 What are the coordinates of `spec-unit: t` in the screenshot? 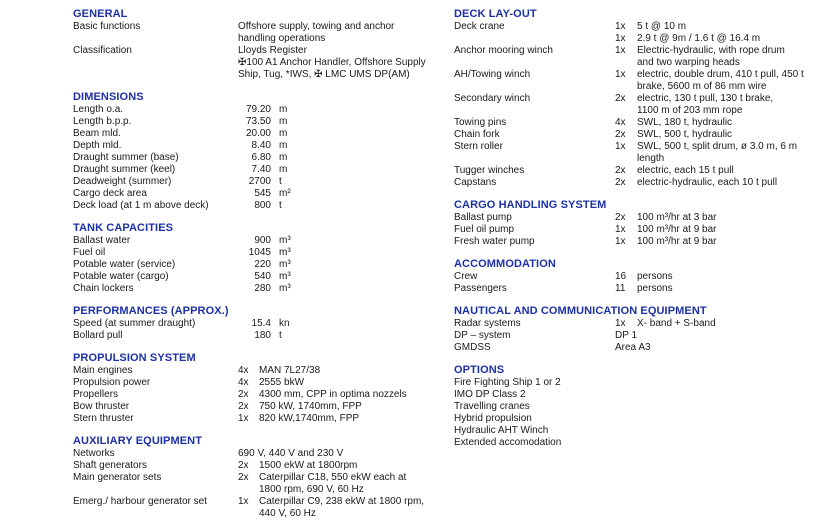 It's located at (280, 181).